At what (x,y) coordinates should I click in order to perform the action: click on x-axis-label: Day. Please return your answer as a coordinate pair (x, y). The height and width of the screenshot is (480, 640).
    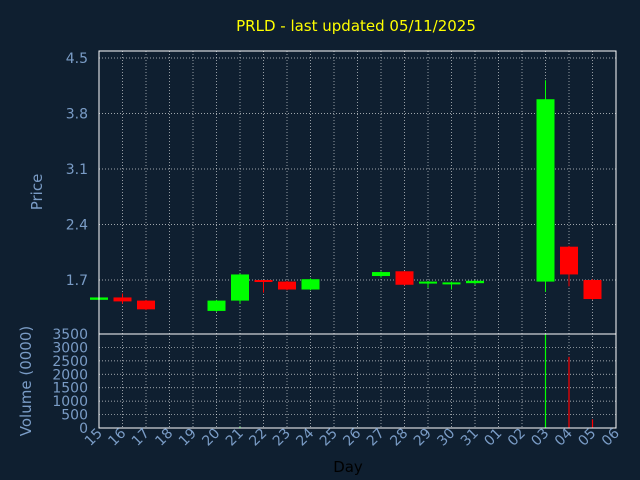
    Looking at the image, I should click on (348, 467).